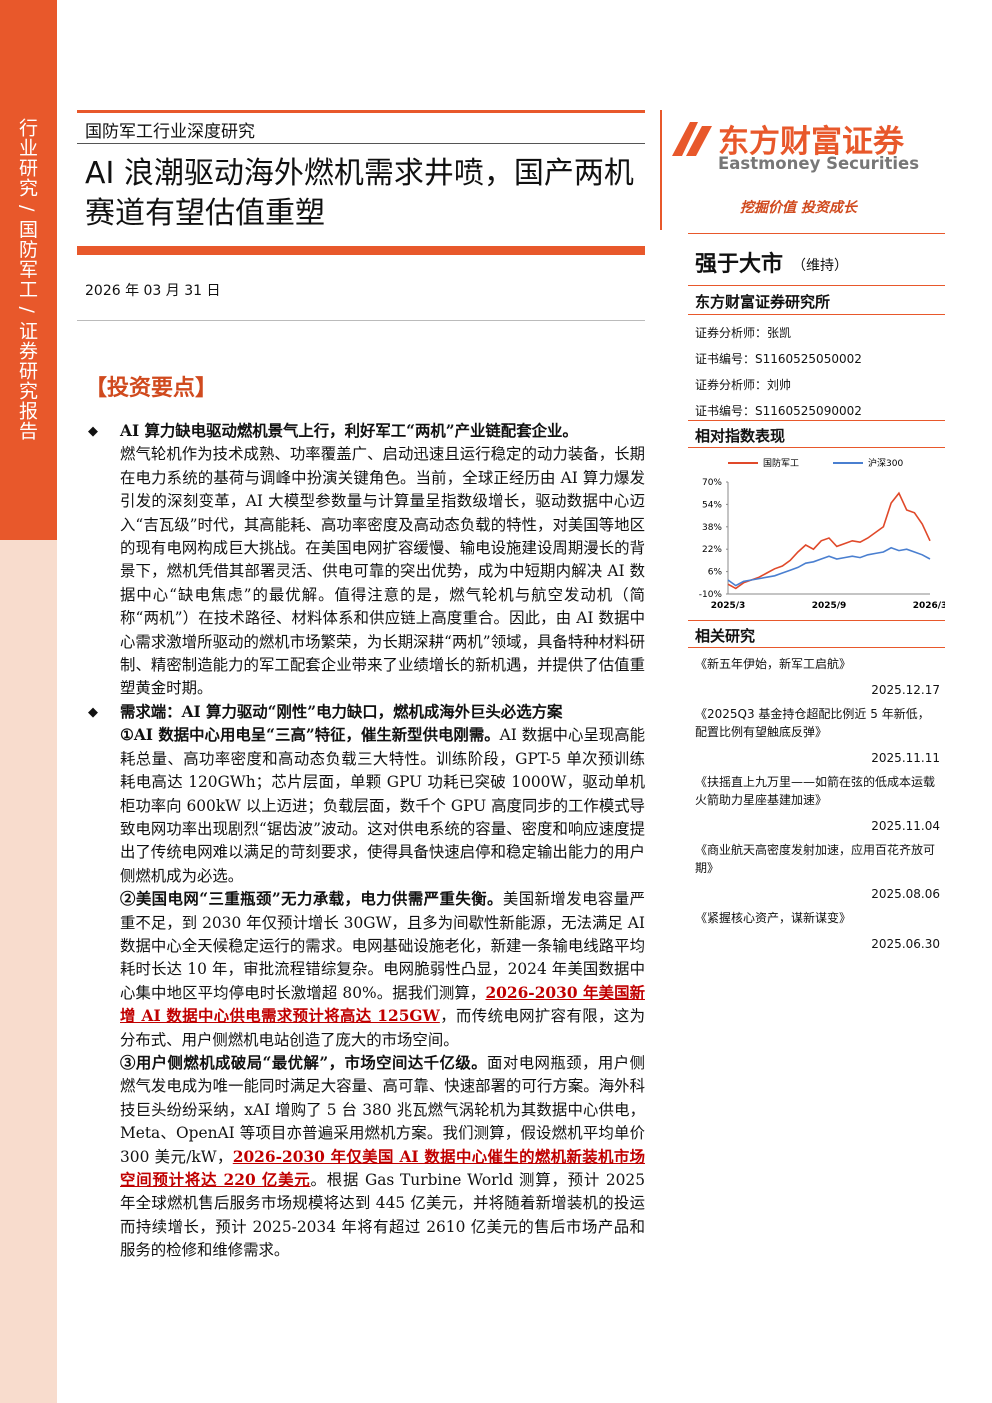 This screenshot has width=992, height=1403. Describe the element at coordinates (905, 758) in the screenshot. I see `report-date: 2025.11.11` at that location.